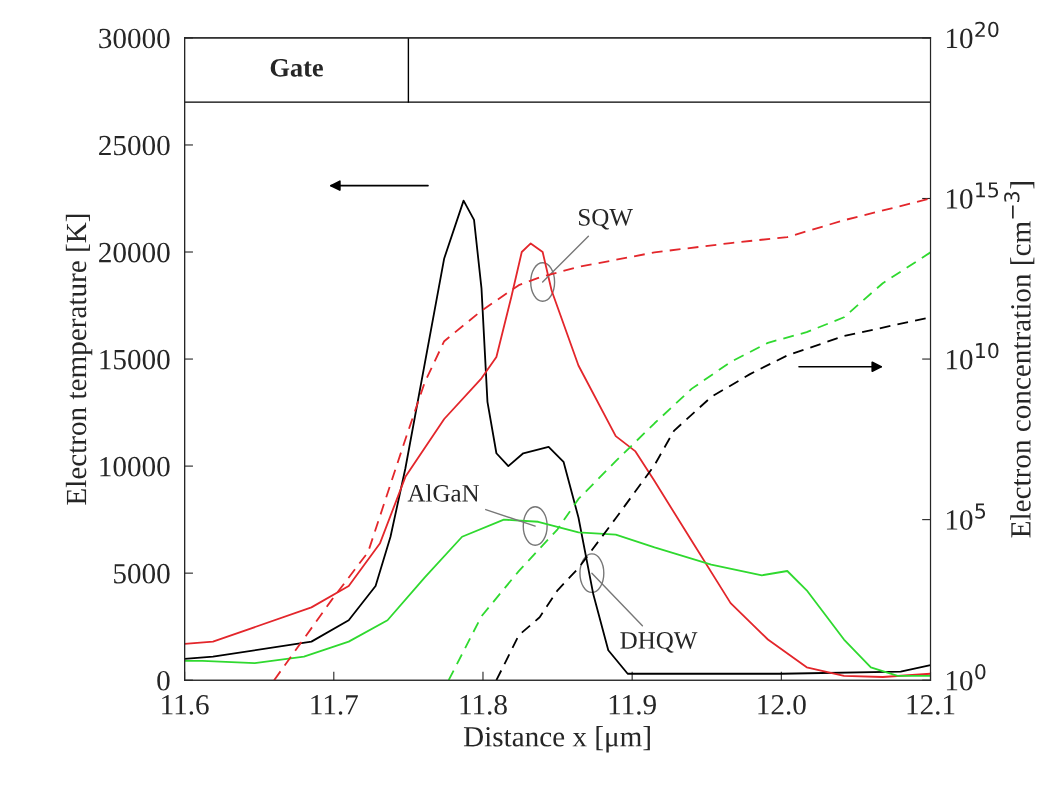  What do you see at coordinates (972, 35) in the screenshot?
I see `y2-tick-label: 10$^{20}$` at bounding box center [972, 35].